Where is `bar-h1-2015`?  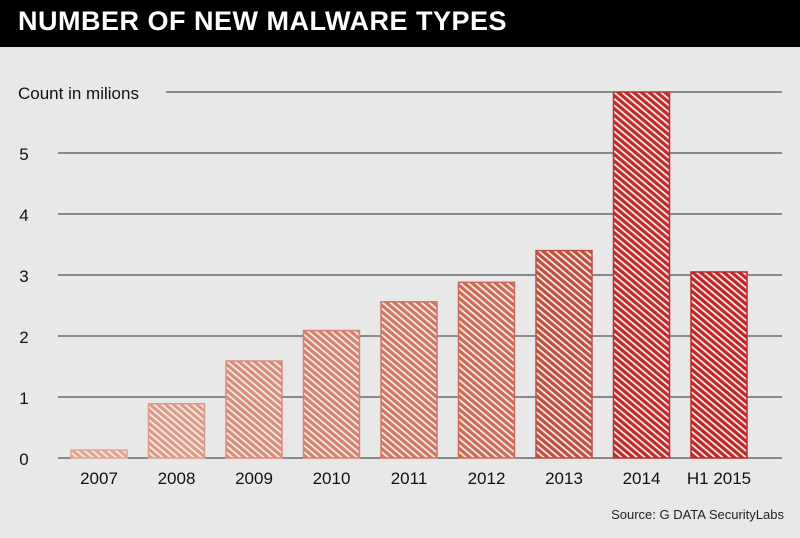
bar-h1-2015 is located at coordinates (719, 365).